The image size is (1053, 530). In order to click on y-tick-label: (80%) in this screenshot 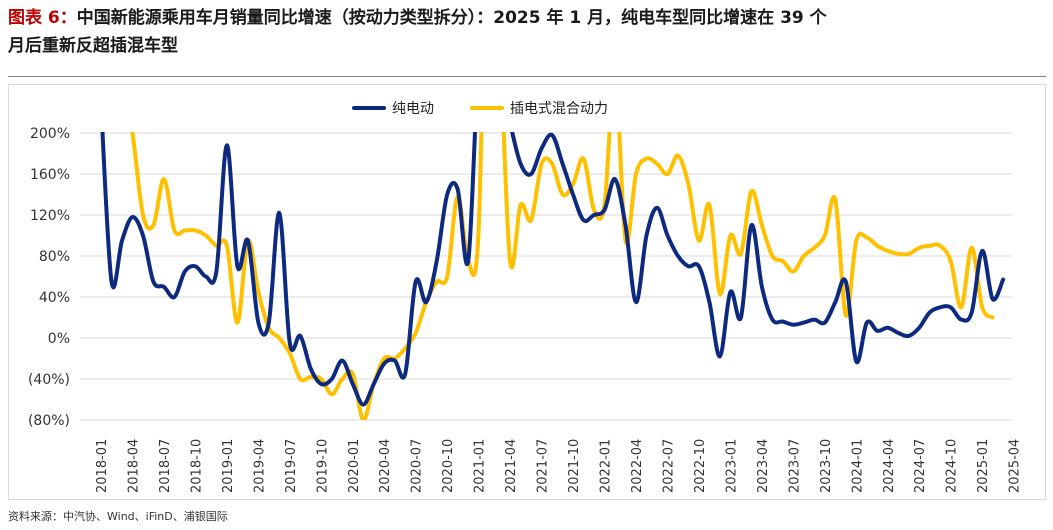, I will do `click(49, 421)`.